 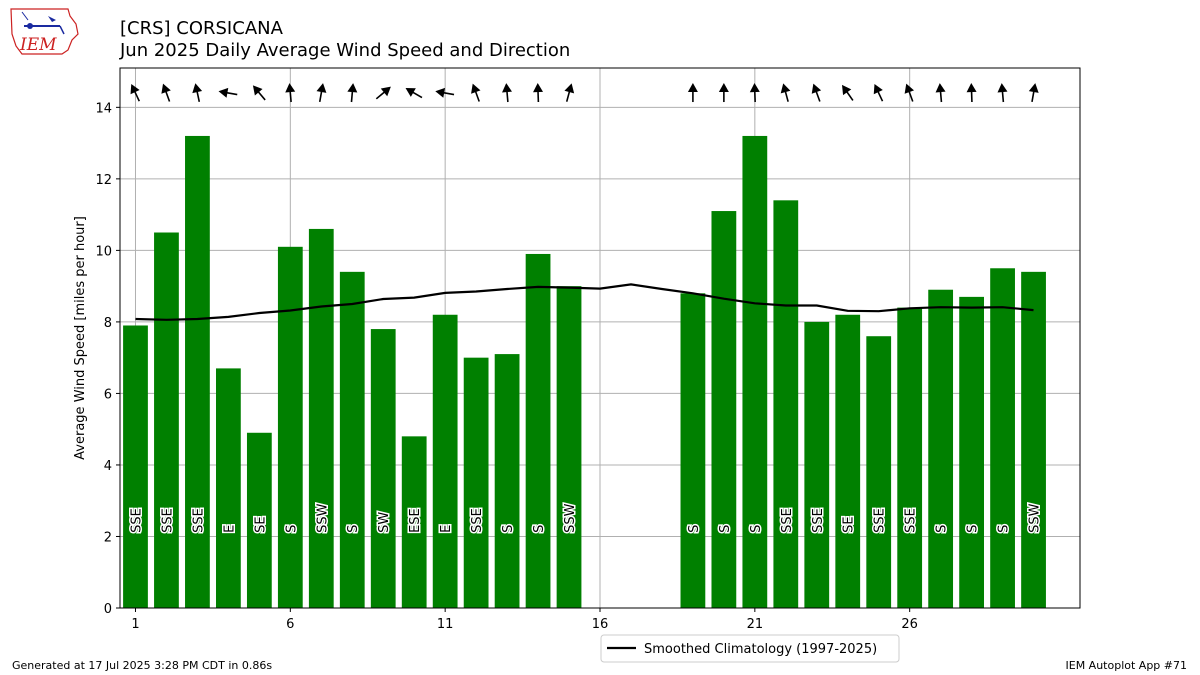 I want to click on x-tick-label: 6, so click(x=290, y=624).